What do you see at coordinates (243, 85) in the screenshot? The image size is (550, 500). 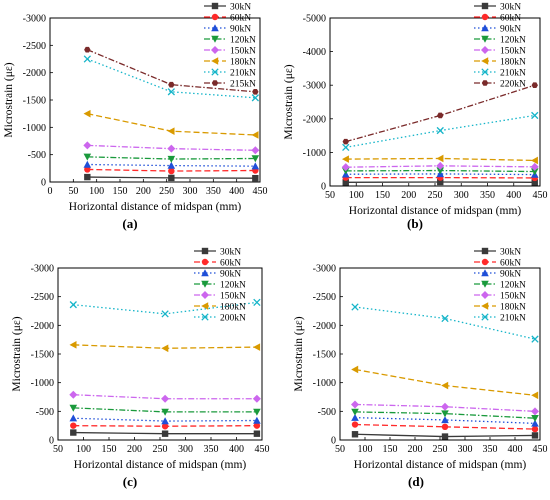 I see `legend-label: 215kN` at bounding box center [243, 85].